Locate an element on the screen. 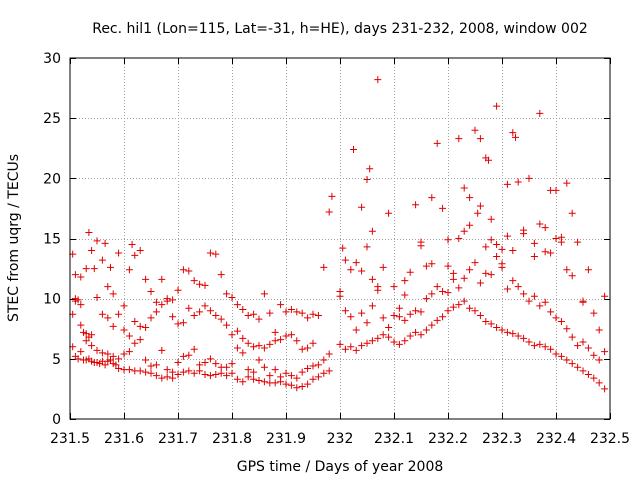  x-tick-label: 232.5 is located at coordinates (610, 439).